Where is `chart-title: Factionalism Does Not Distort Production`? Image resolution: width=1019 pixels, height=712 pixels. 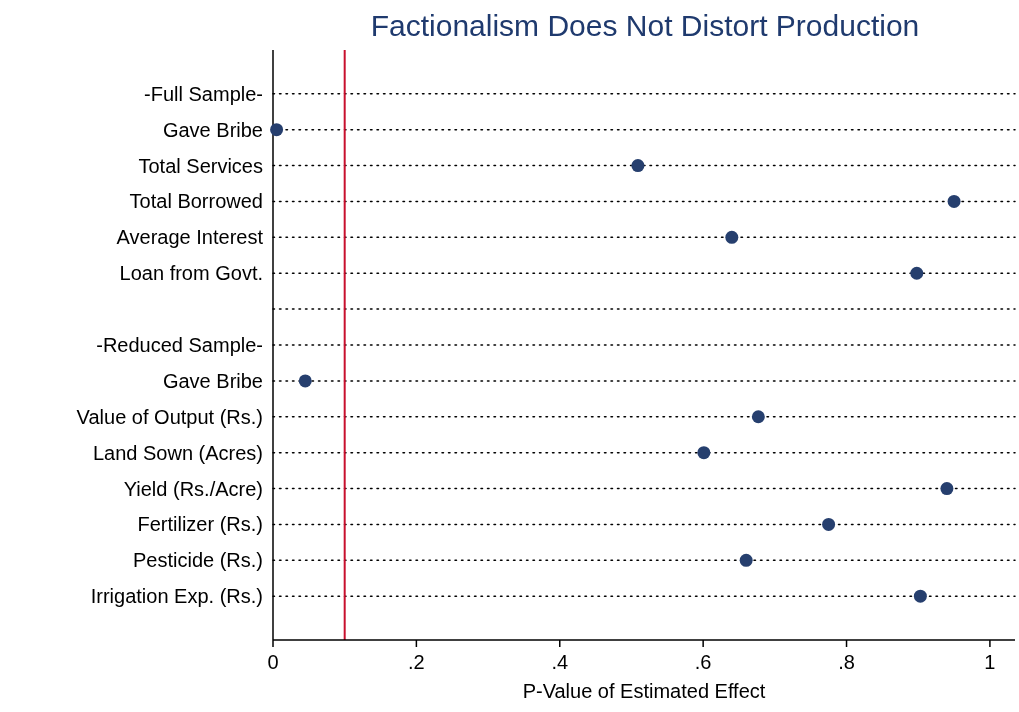
chart-title: Factionalism Does Not Distort Production is located at coordinates (645, 25).